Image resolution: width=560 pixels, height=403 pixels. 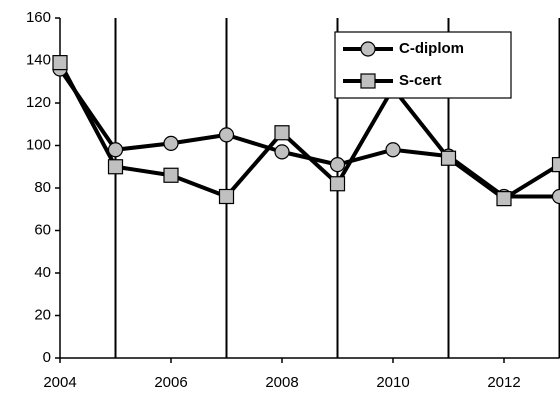 What do you see at coordinates (42, 272) in the screenshot?
I see `y-tick-label: 40` at bounding box center [42, 272].